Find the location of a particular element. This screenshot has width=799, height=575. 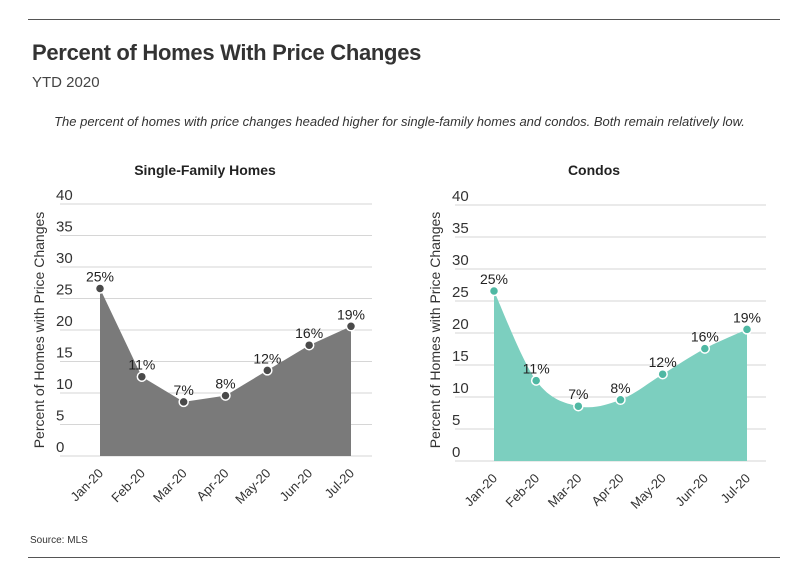

page-subtitle: YTD 2020 is located at coordinates (66, 82).